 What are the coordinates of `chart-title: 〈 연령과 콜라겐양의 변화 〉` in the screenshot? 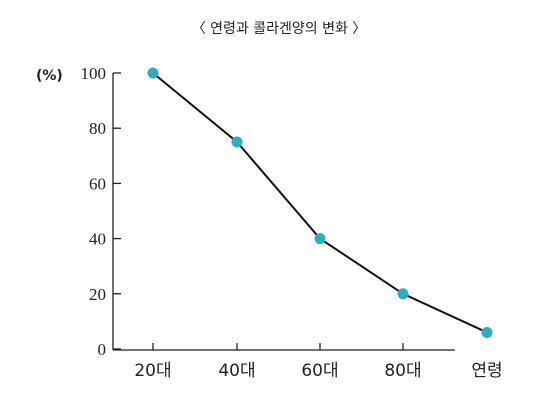 It's located at (279, 29).